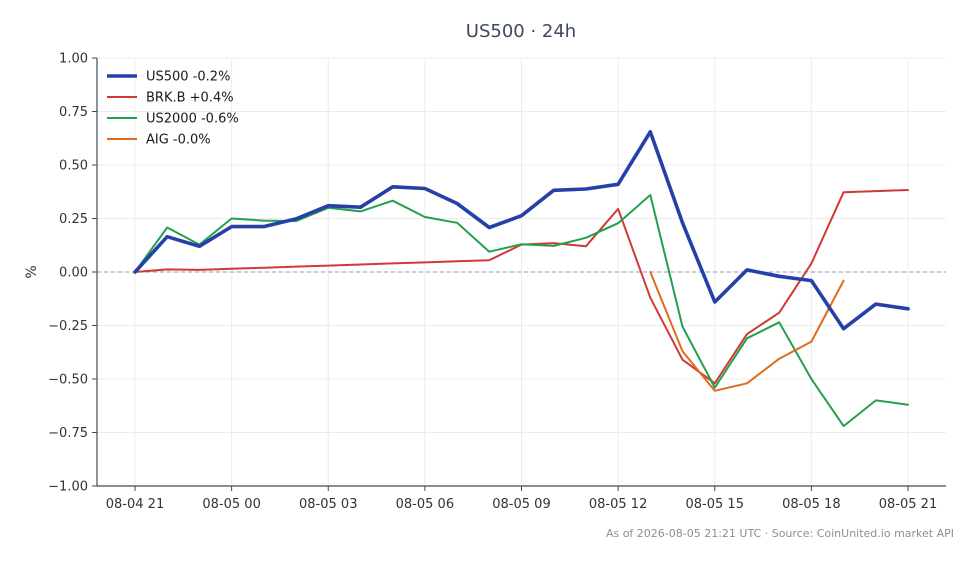 This screenshot has width=978, height=568. Describe the element at coordinates (68, 433) in the screenshot. I see `y-tick-label: −0.75` at that location.